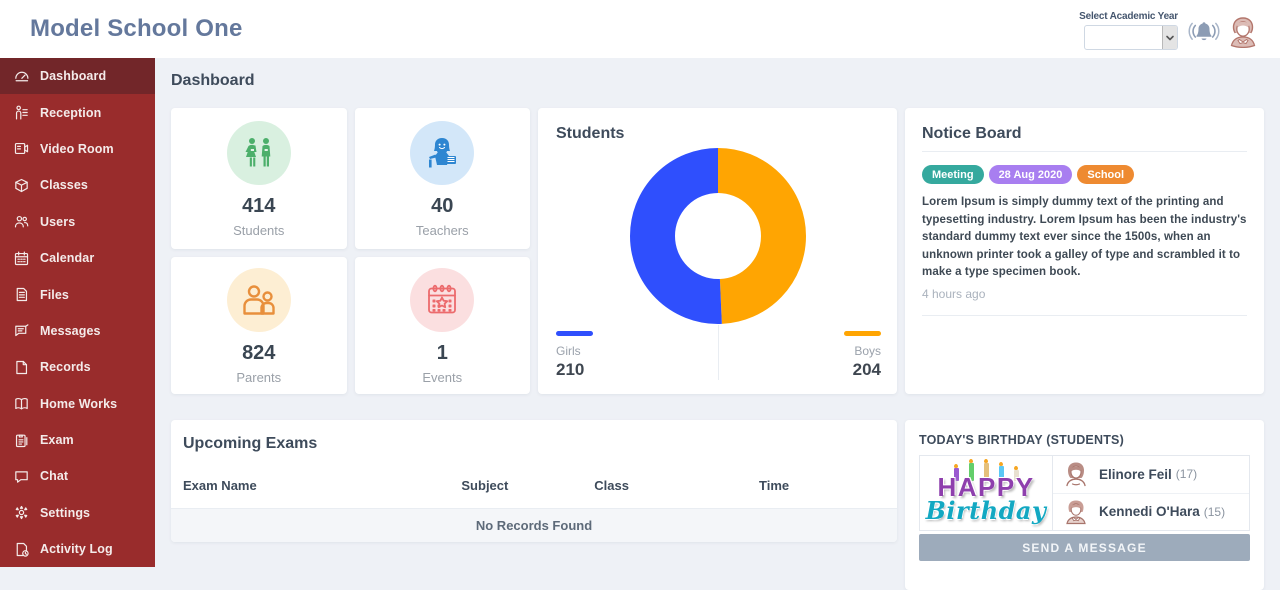 This screenshot has height=590, width=1280. Describe the element at coordinates (1076, 474) in the screenshot. I see `student-avatar-icon` at that location.